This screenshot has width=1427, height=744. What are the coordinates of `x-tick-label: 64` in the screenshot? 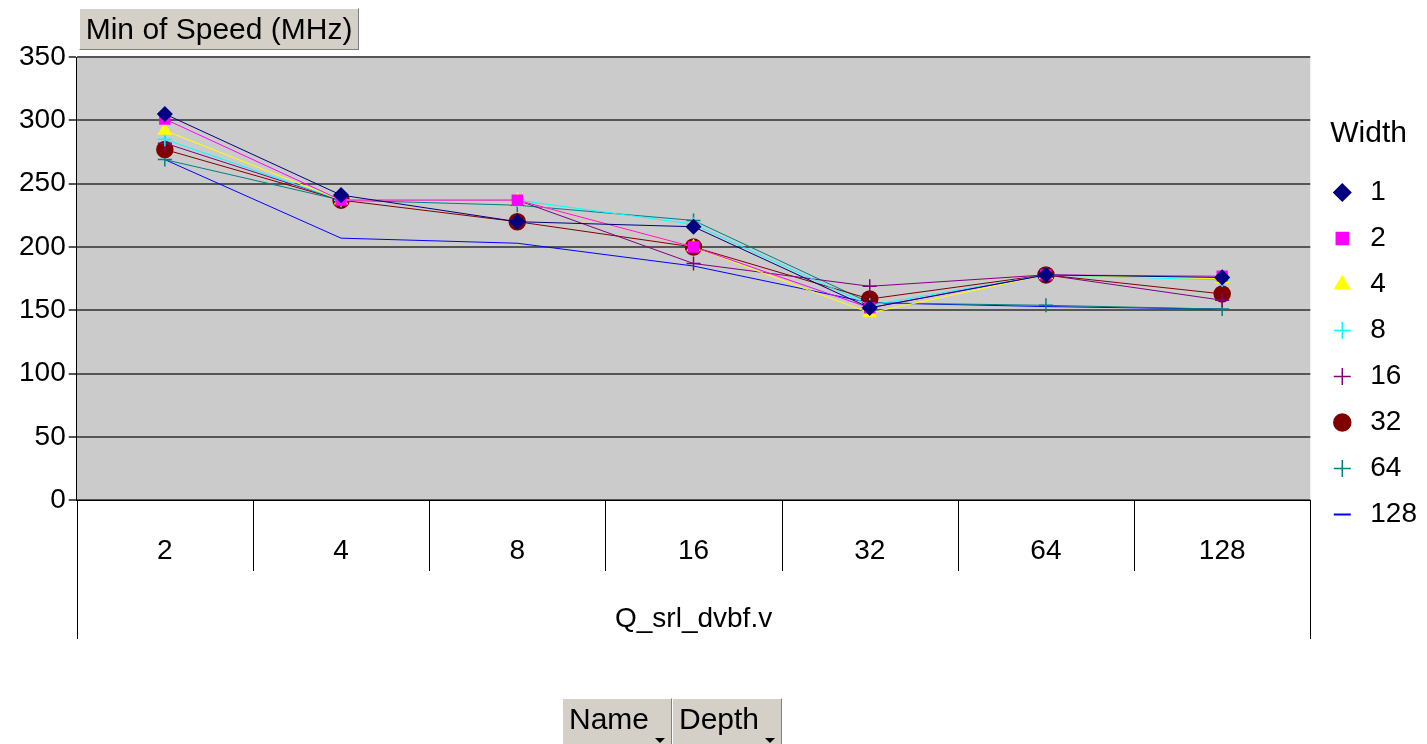 It's located at (1046, 549).